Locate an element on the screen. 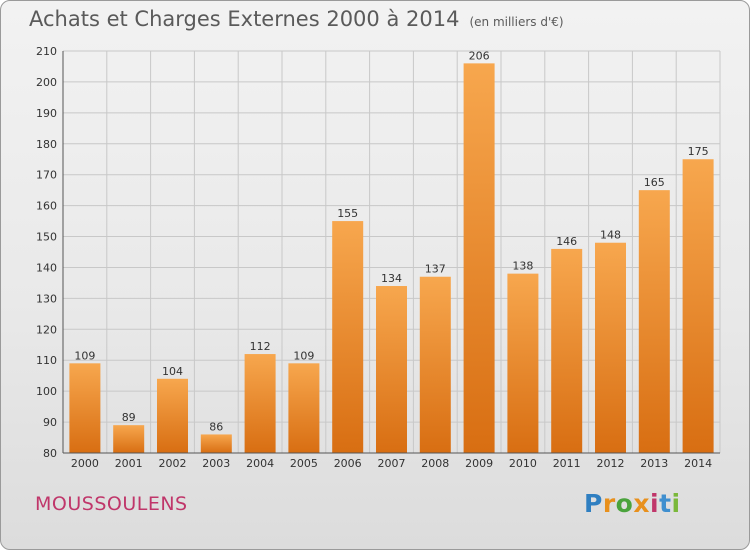 This screenshot has width=750, height=550. x-tick-label: 2005 is located at coordinates (304, 463).